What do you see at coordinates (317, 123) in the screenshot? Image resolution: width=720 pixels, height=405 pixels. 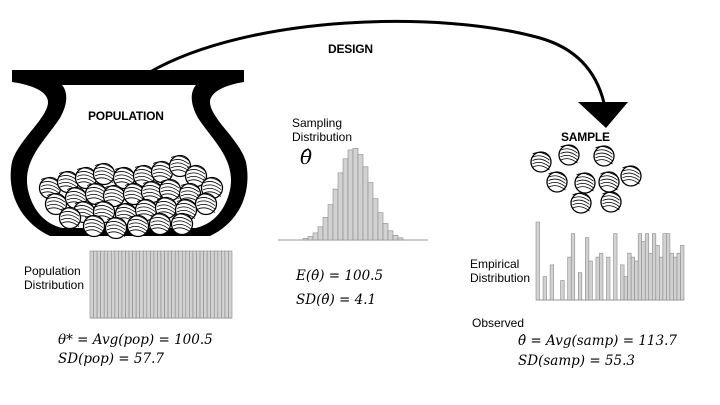 I see `sampling-dist-label-line1: Sampling` at bounding box center [317, 123].